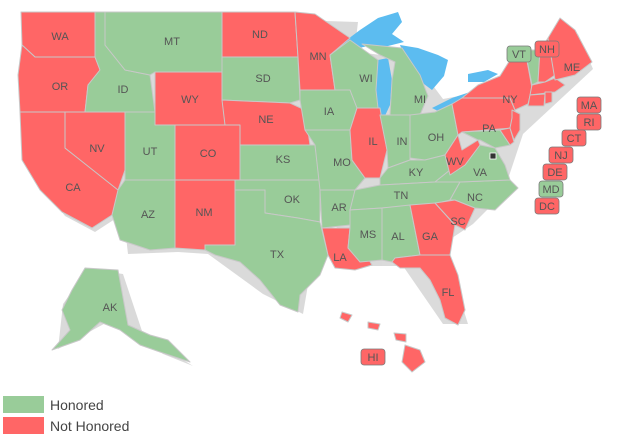 The image size is (625, 436). What do you see at coordinates (340, 258) in the screenshot?
I see `label-la: LA` at bounding box center [340, 258].